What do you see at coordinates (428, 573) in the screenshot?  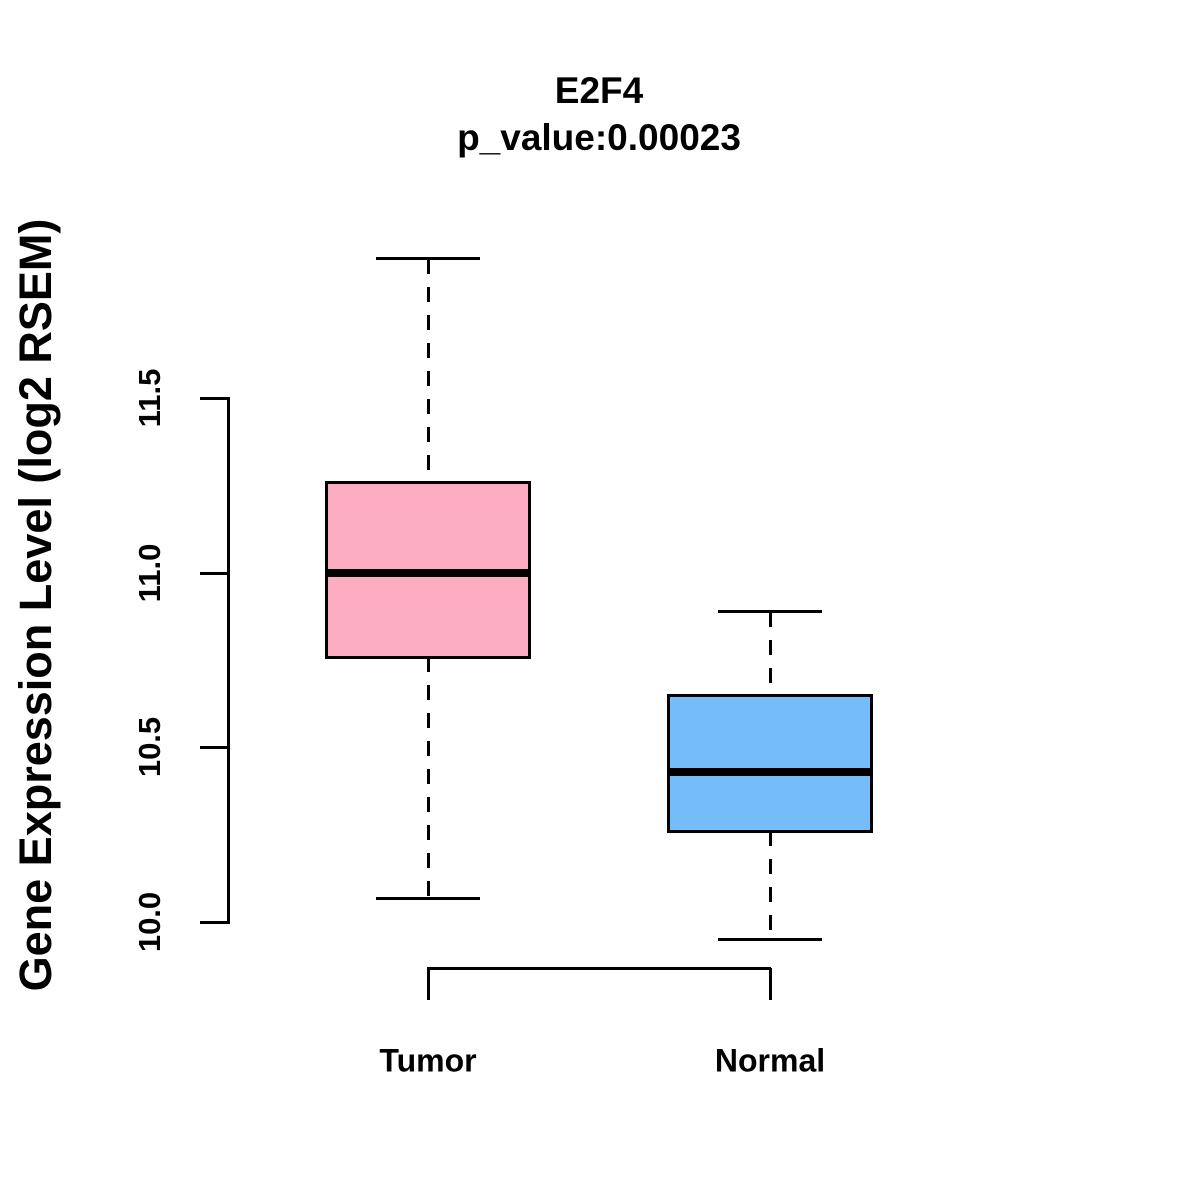 I see `median-line-tumor` at bounding box center [428, 573].